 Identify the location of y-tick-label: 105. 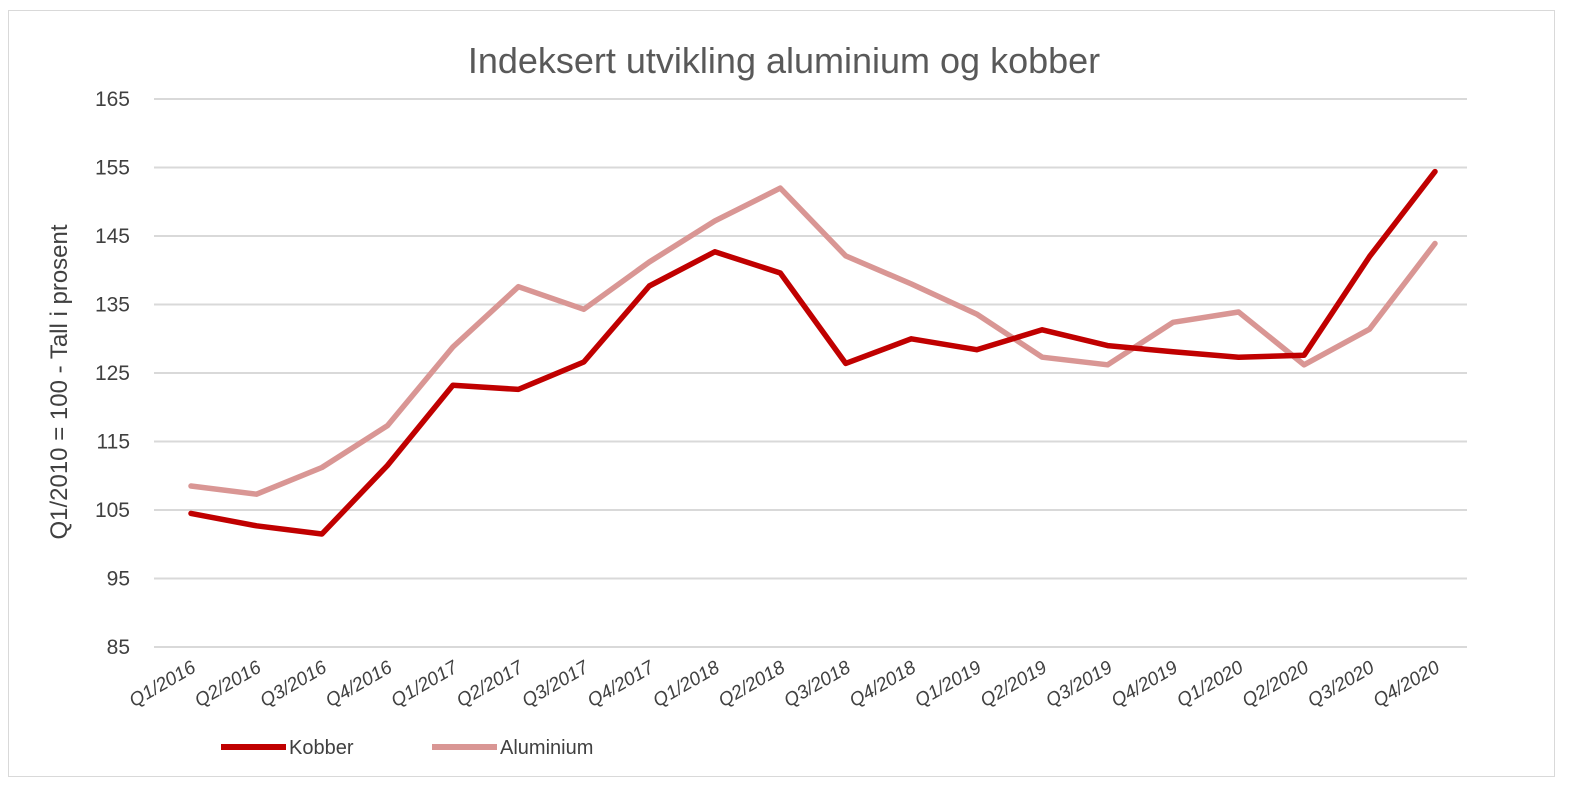
(112, 510).